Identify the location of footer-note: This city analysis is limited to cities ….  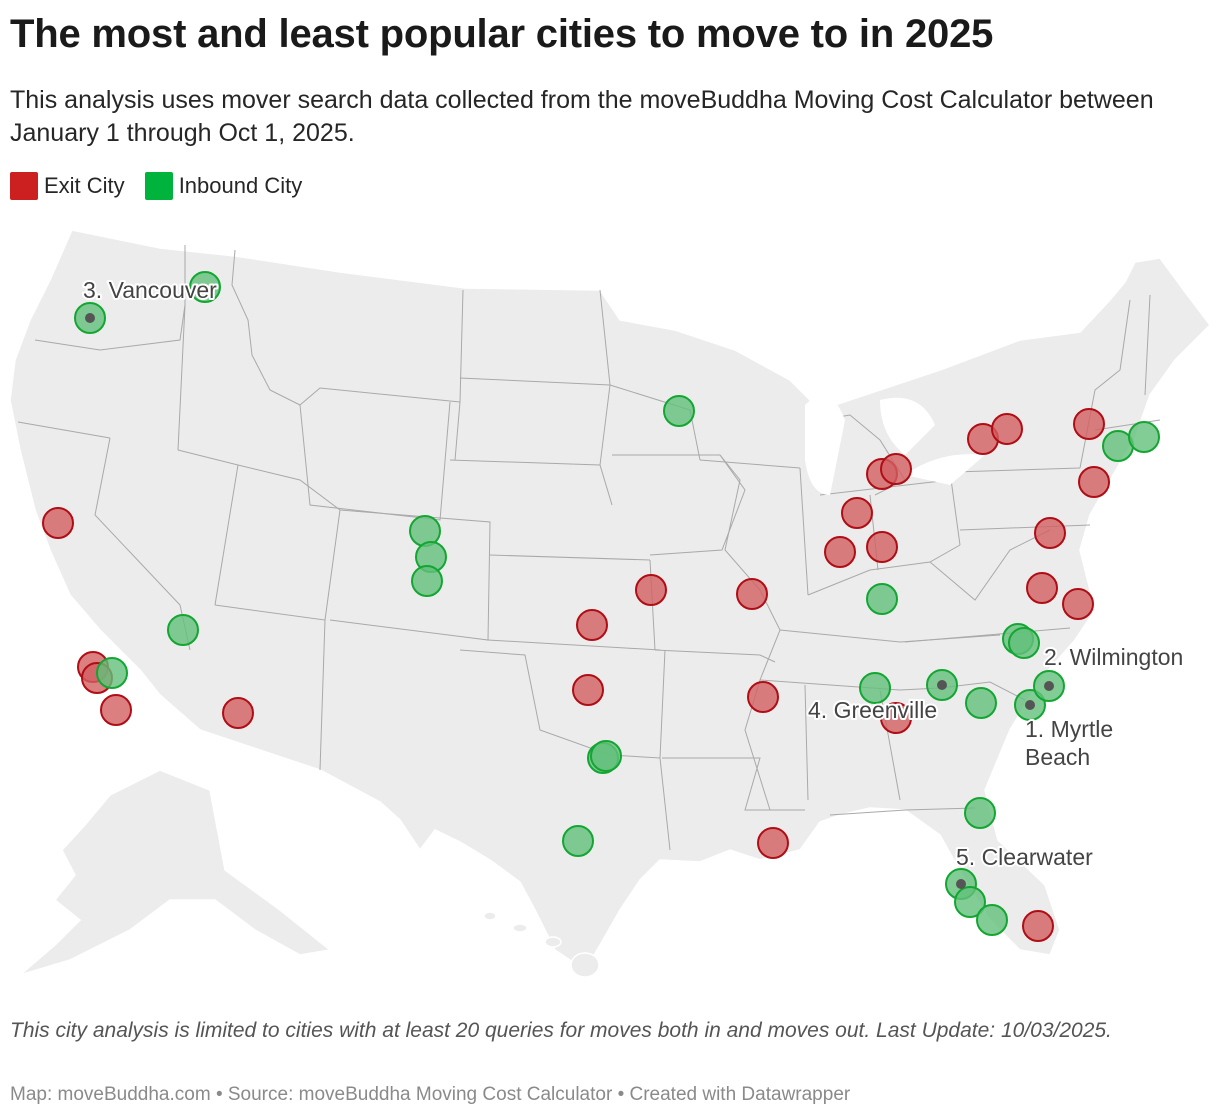
(561, 1030).